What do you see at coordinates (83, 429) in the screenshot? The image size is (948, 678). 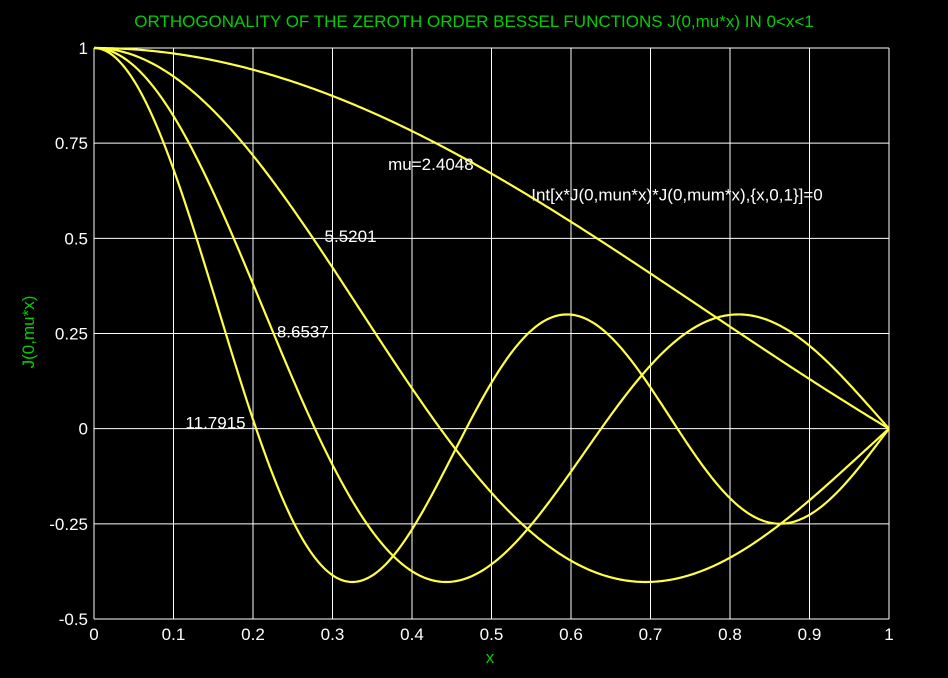 I see `y-tick-label: 0` at bounding box center [83, 429].